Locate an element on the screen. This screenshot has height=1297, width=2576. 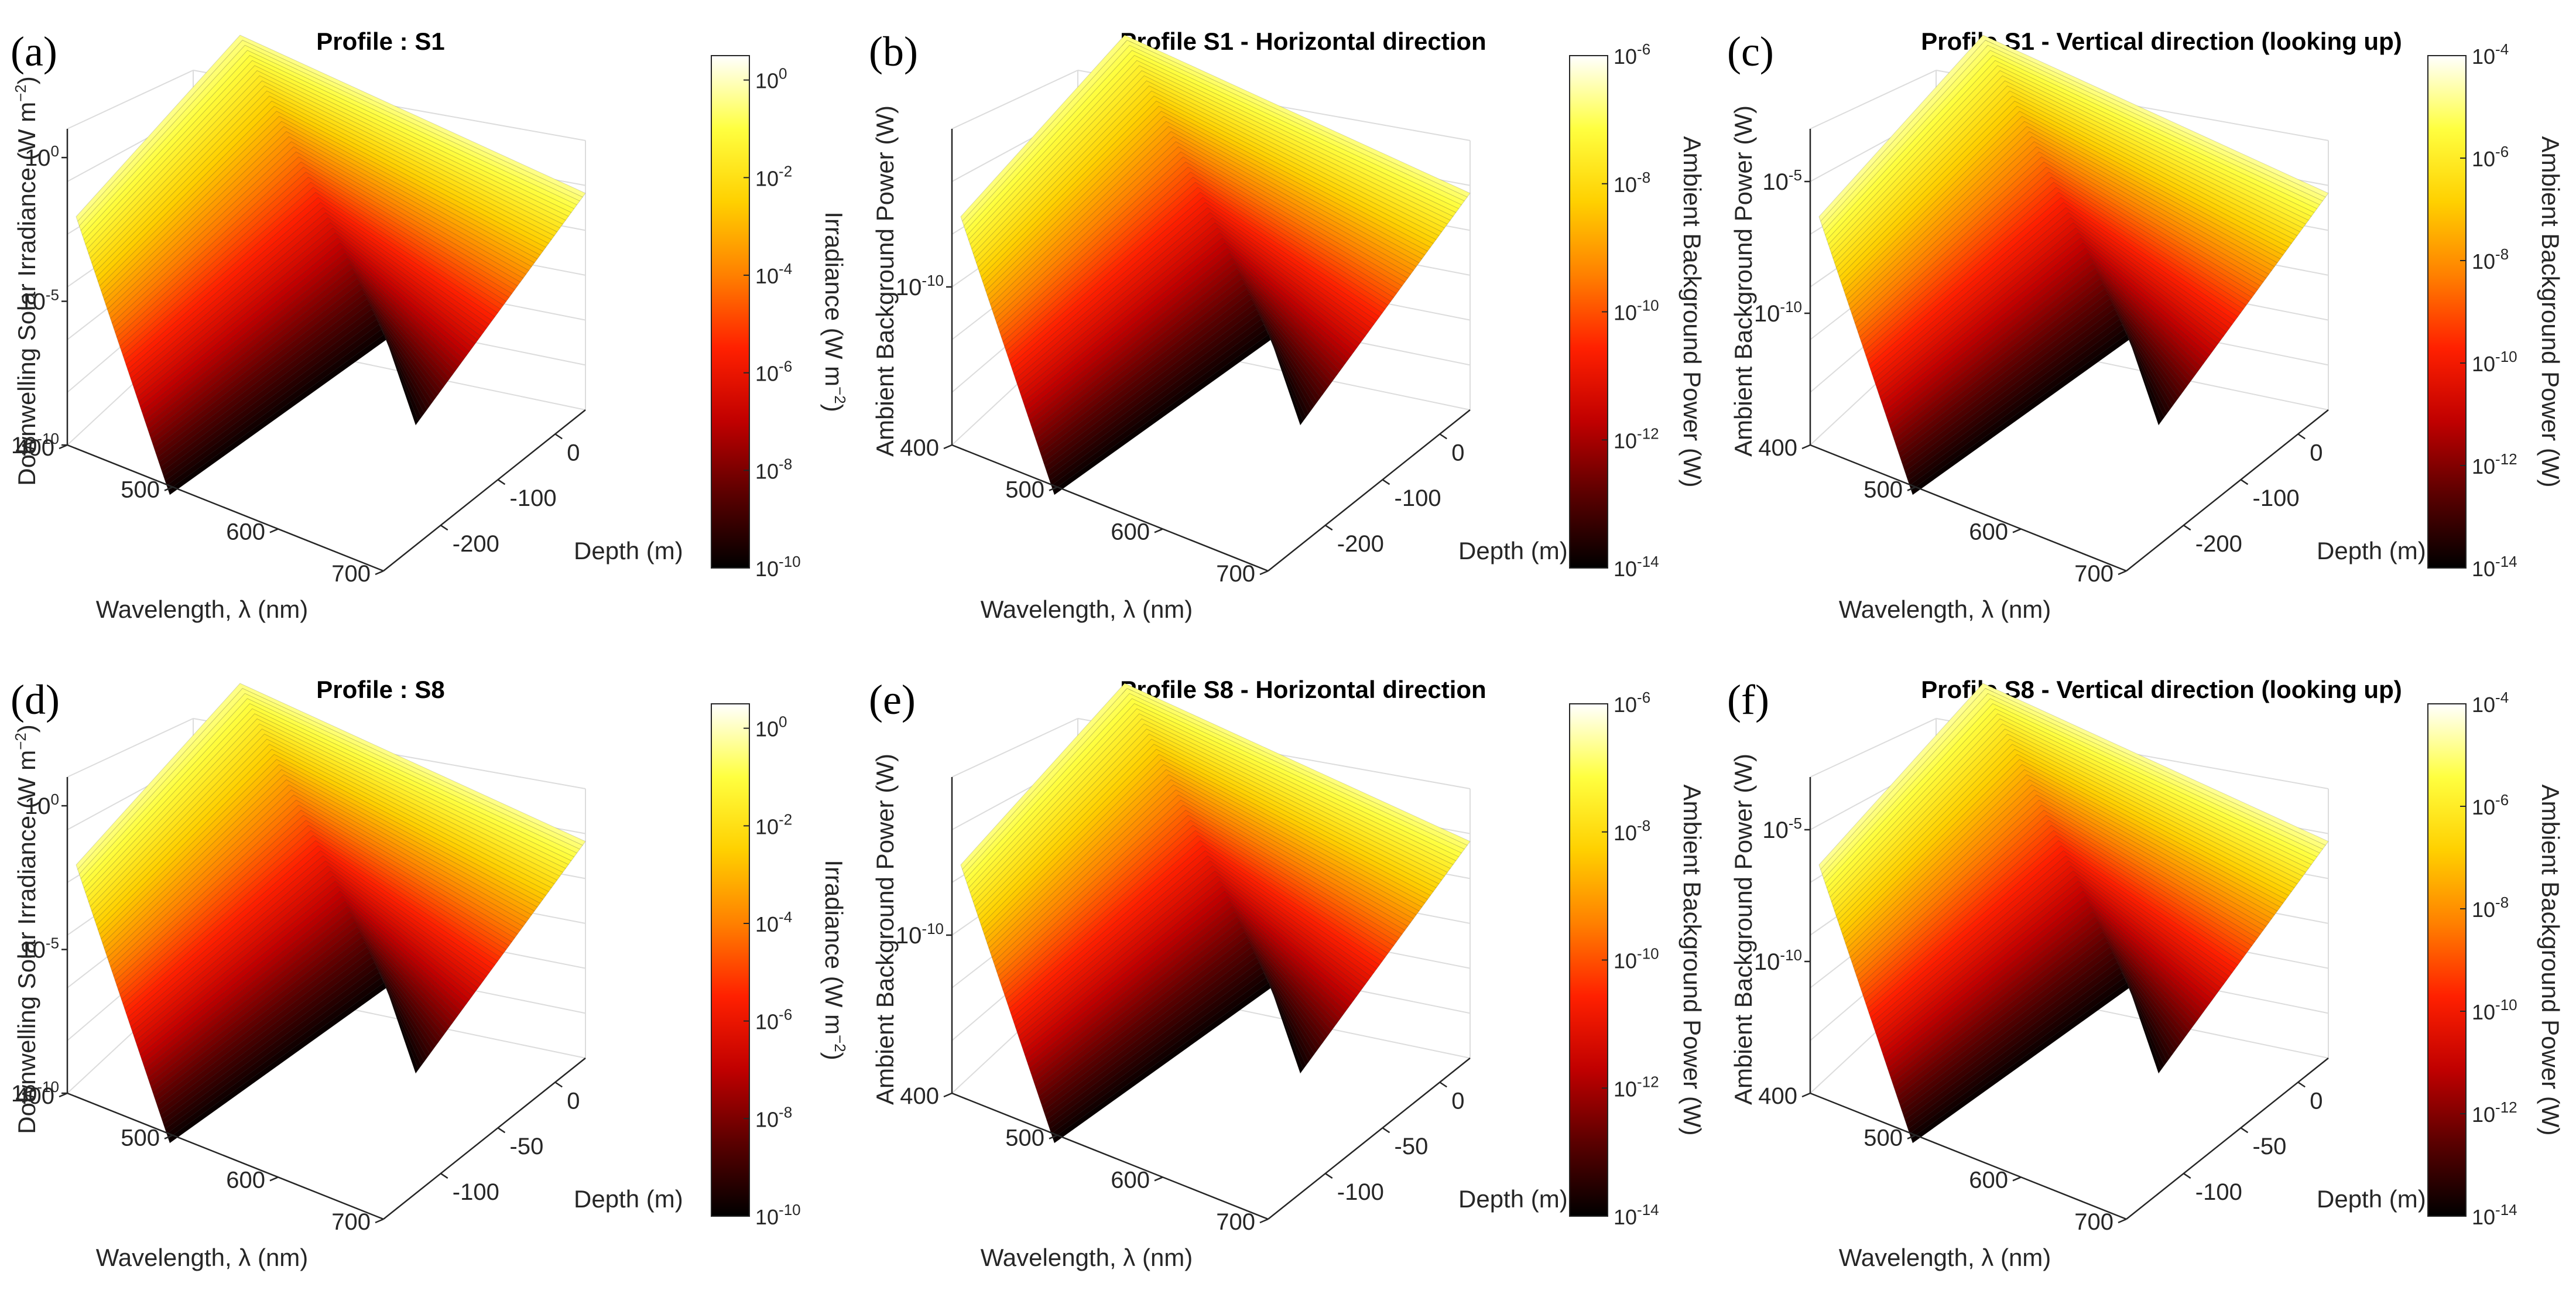
colorbar-tick-label-exp: -10 is located at coordinates (2506, 1005).